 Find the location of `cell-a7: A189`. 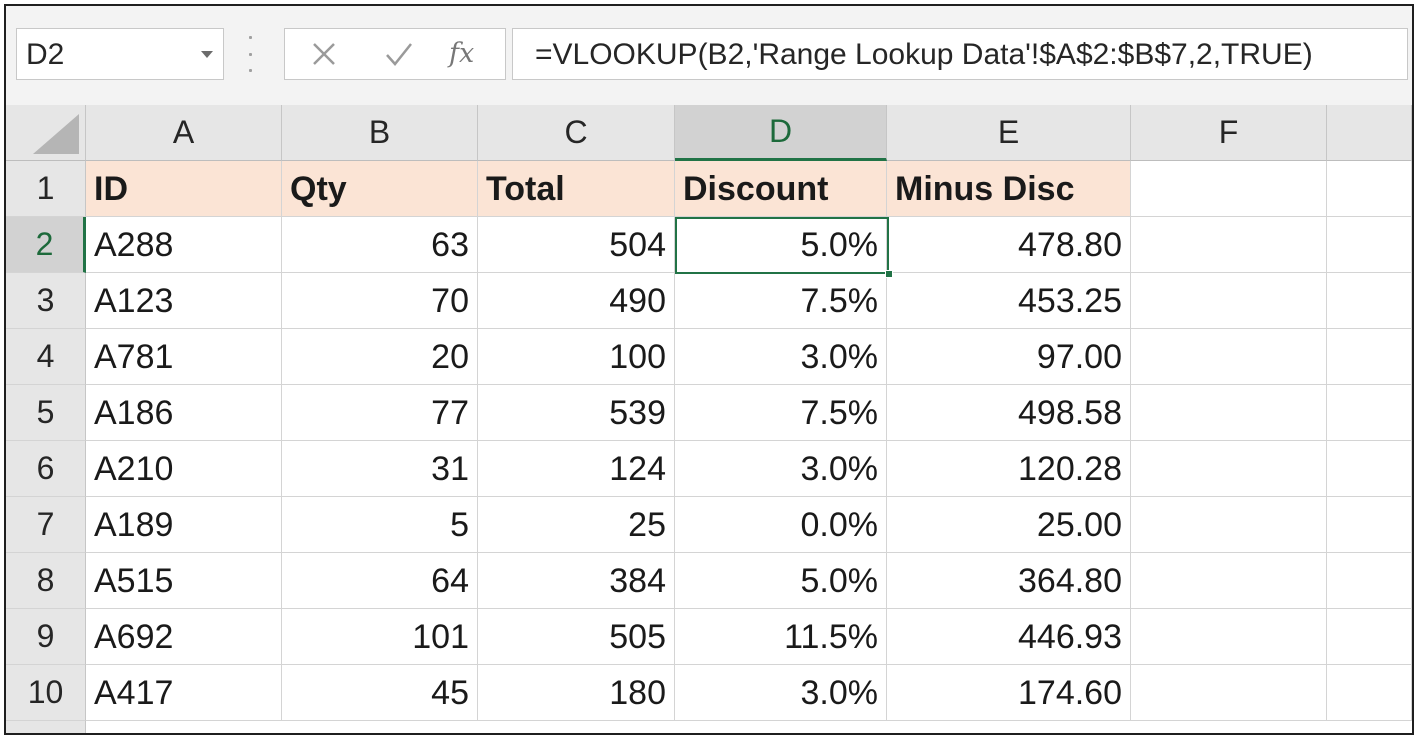

cell-a7: A189 is located at coordinates (184, 525).